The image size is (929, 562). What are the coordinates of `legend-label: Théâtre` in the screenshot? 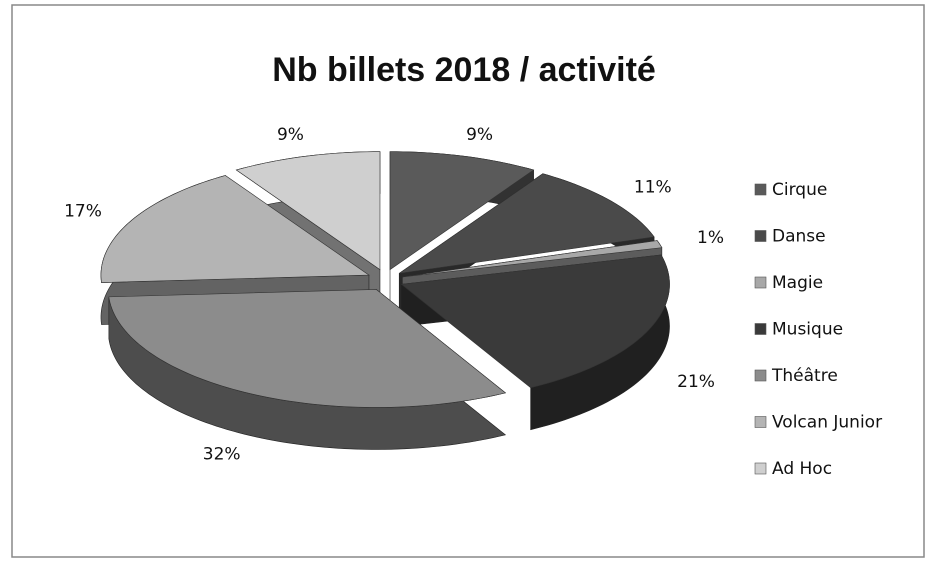 It's located at (804, 376).